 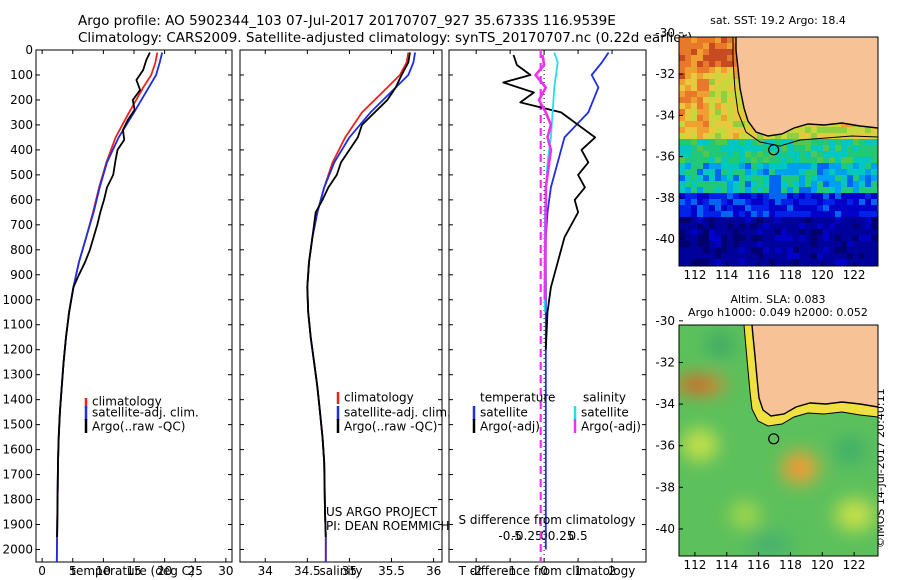 What do you see at coordinates (133, 571) in the screenshot?
I see `x-tick-label: 15` at bounding box center [133, 571].